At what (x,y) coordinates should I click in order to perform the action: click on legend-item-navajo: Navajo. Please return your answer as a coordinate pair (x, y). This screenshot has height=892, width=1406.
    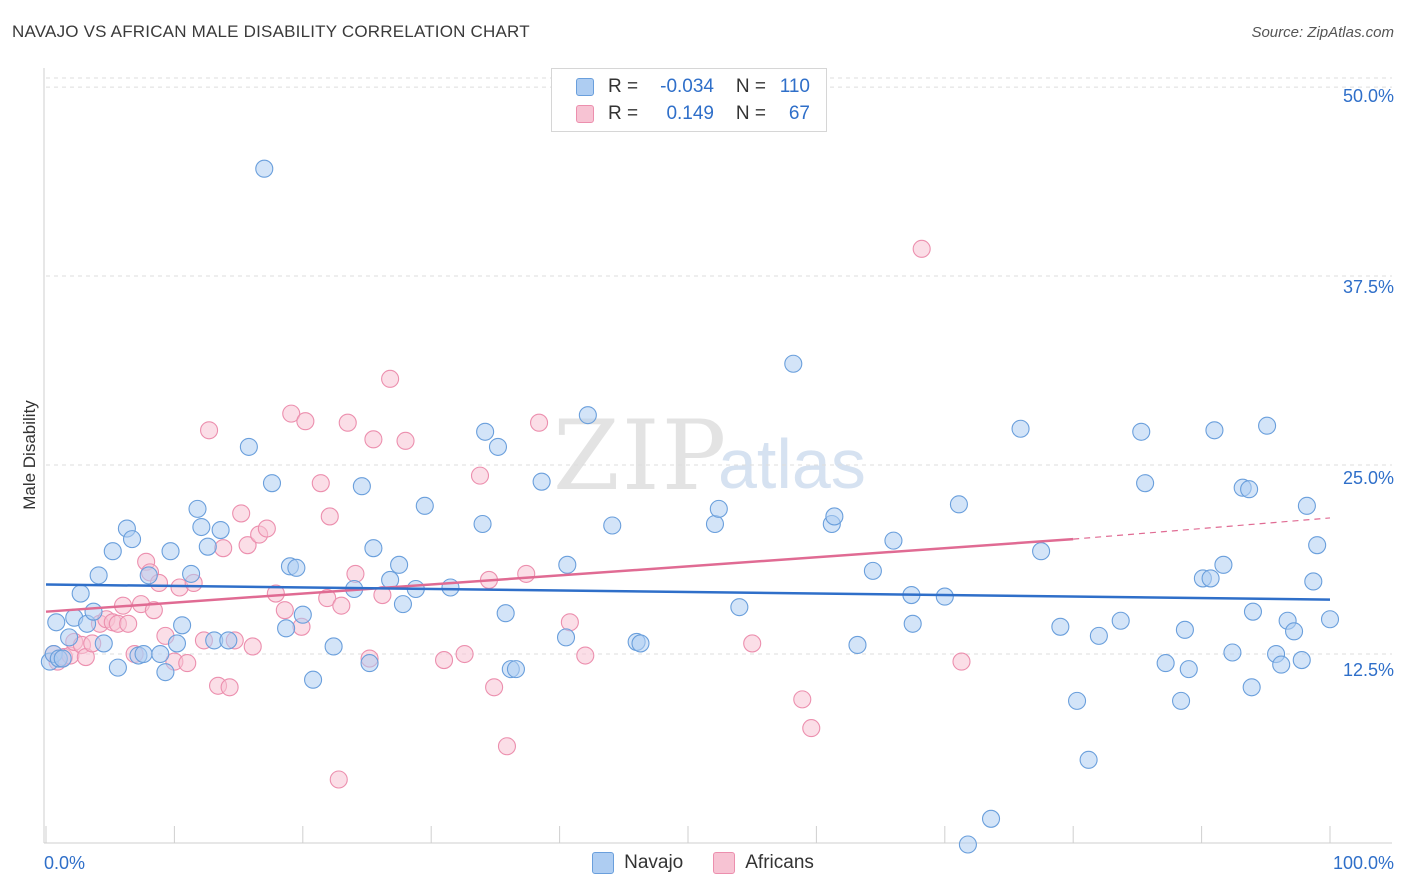
    Looking at the image, I should click on (637, 863).